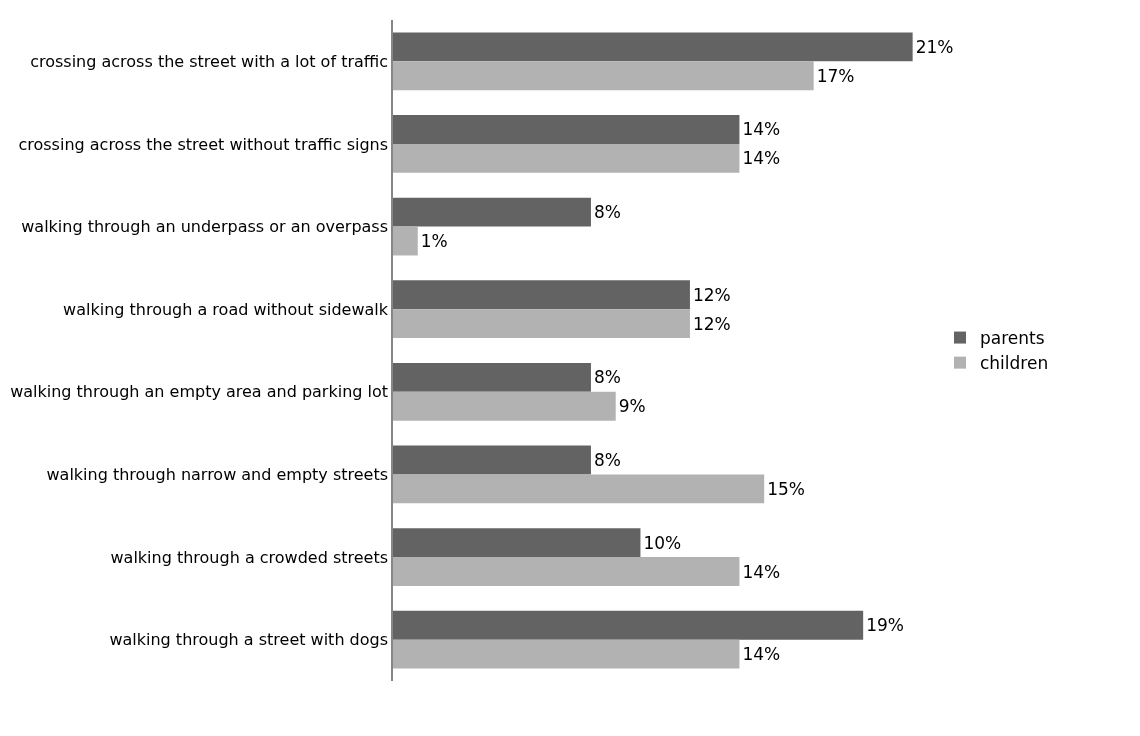 Image resolution: width=1140 pixels, height=736 pixels. What do you see at coordinates (434, 241) in the screenshot?
I see `data-label: 1%` at bounding box center [434, 241].